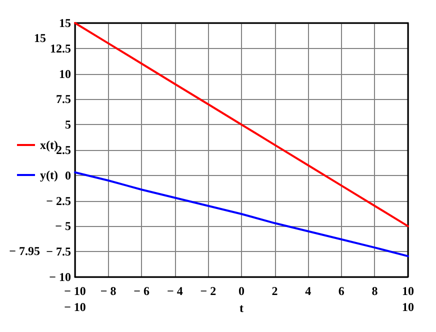  Describe the element at coordinates (58, 251) in the screenshot. I see `y-tick-label: − 7.5` at that location.